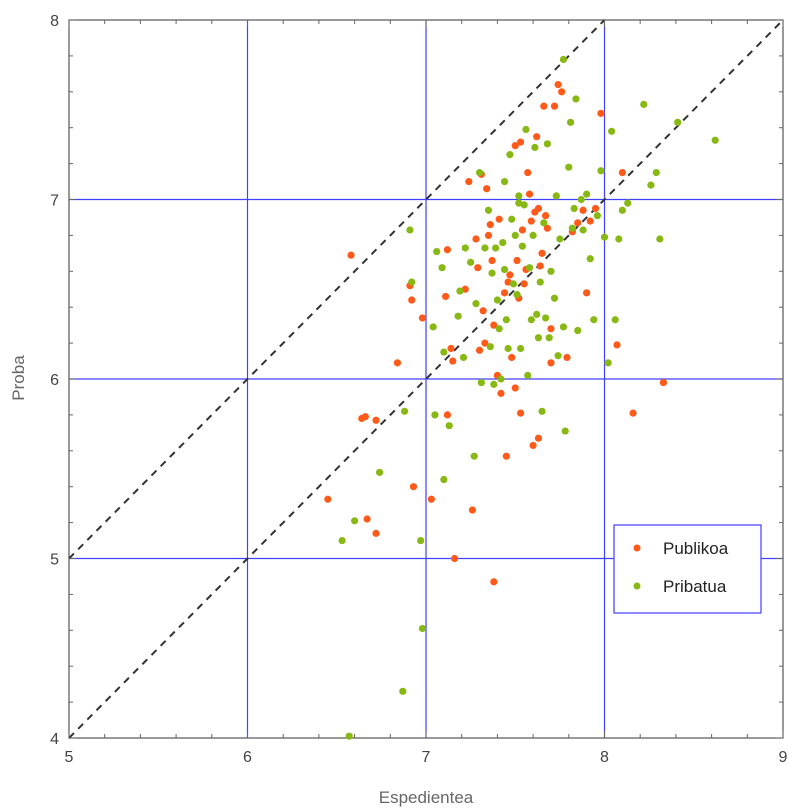 Image resolution: width=788 pixels, height=809 pixels. What do you see at coordinates (604, 757) in the screenshot?
I see `x-tick-label-8: 8` at bounding box center [604, 757].